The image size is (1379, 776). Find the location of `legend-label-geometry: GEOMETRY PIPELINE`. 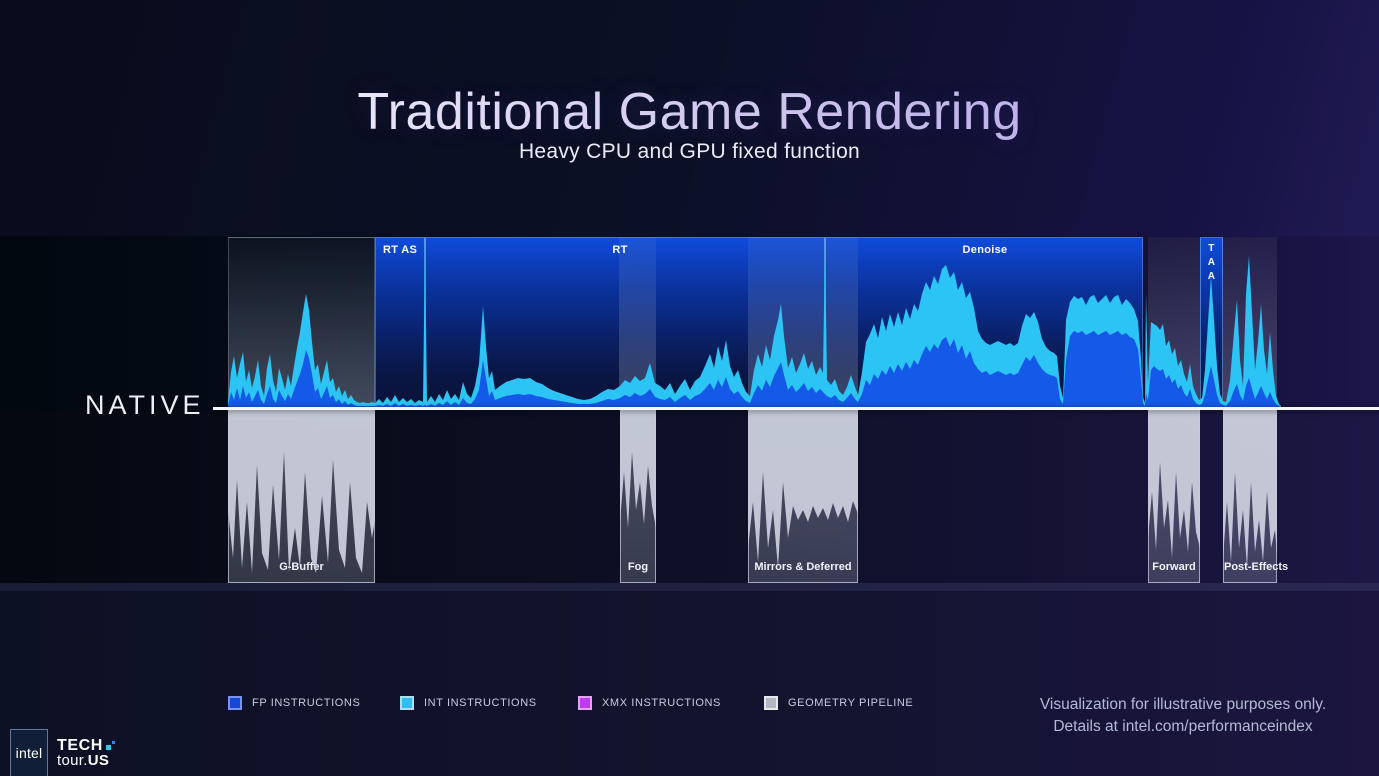

legend-label-geometry: GEOMETRY PIPELINE is located at coordinates (851, 703).